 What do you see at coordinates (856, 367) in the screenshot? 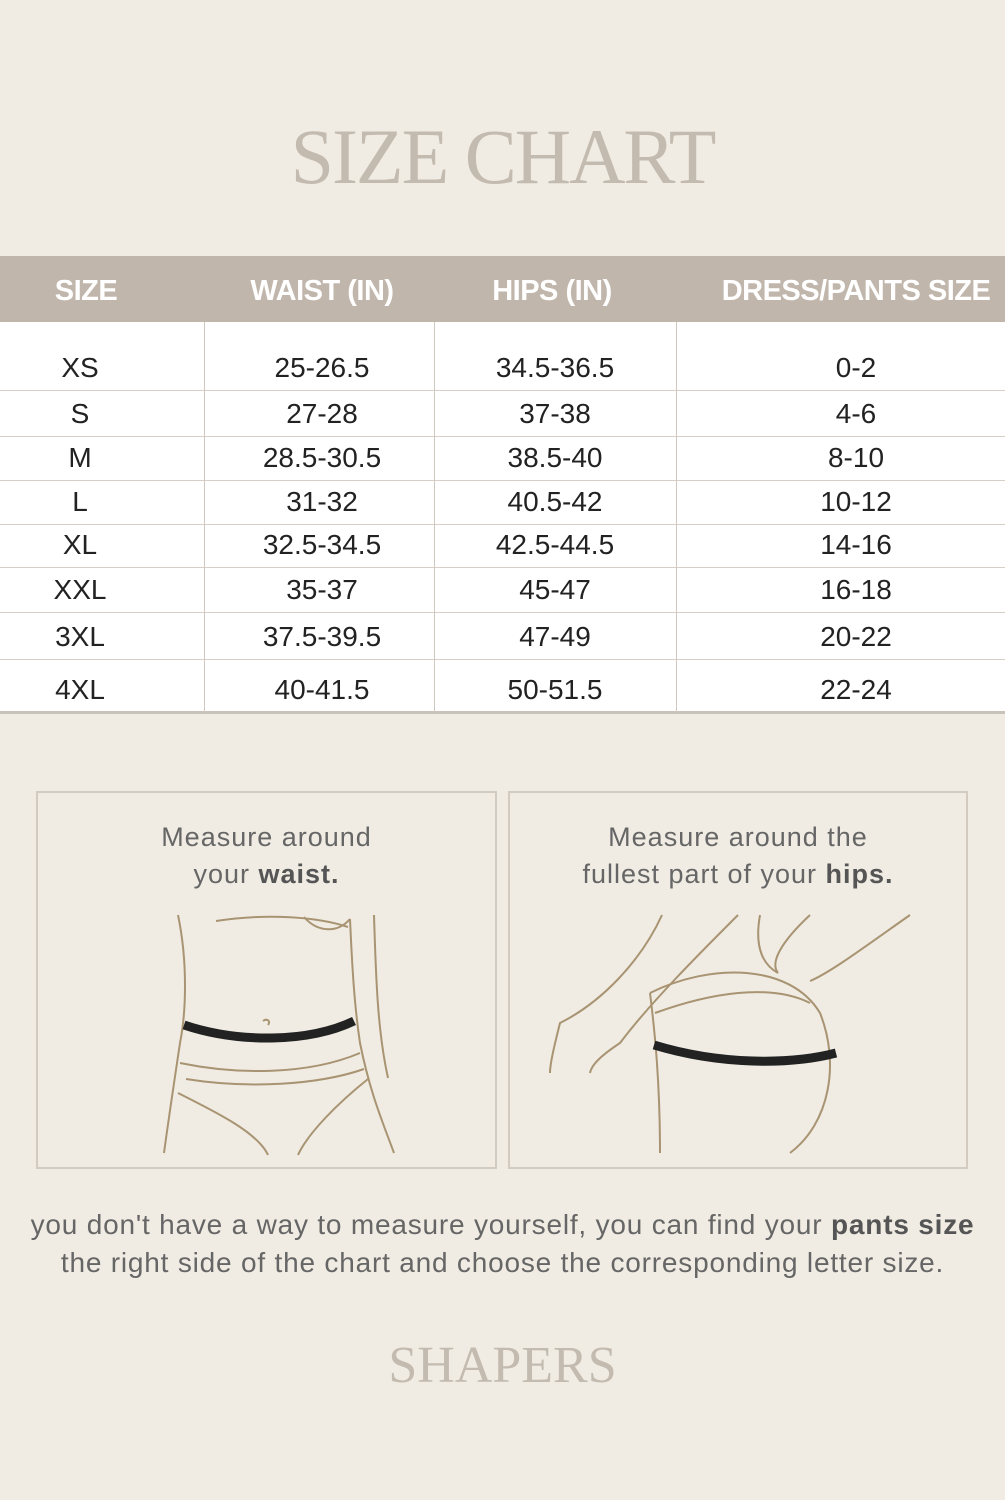
I see `dress-size-cell: 0-2` at bounding box center [856, 367].